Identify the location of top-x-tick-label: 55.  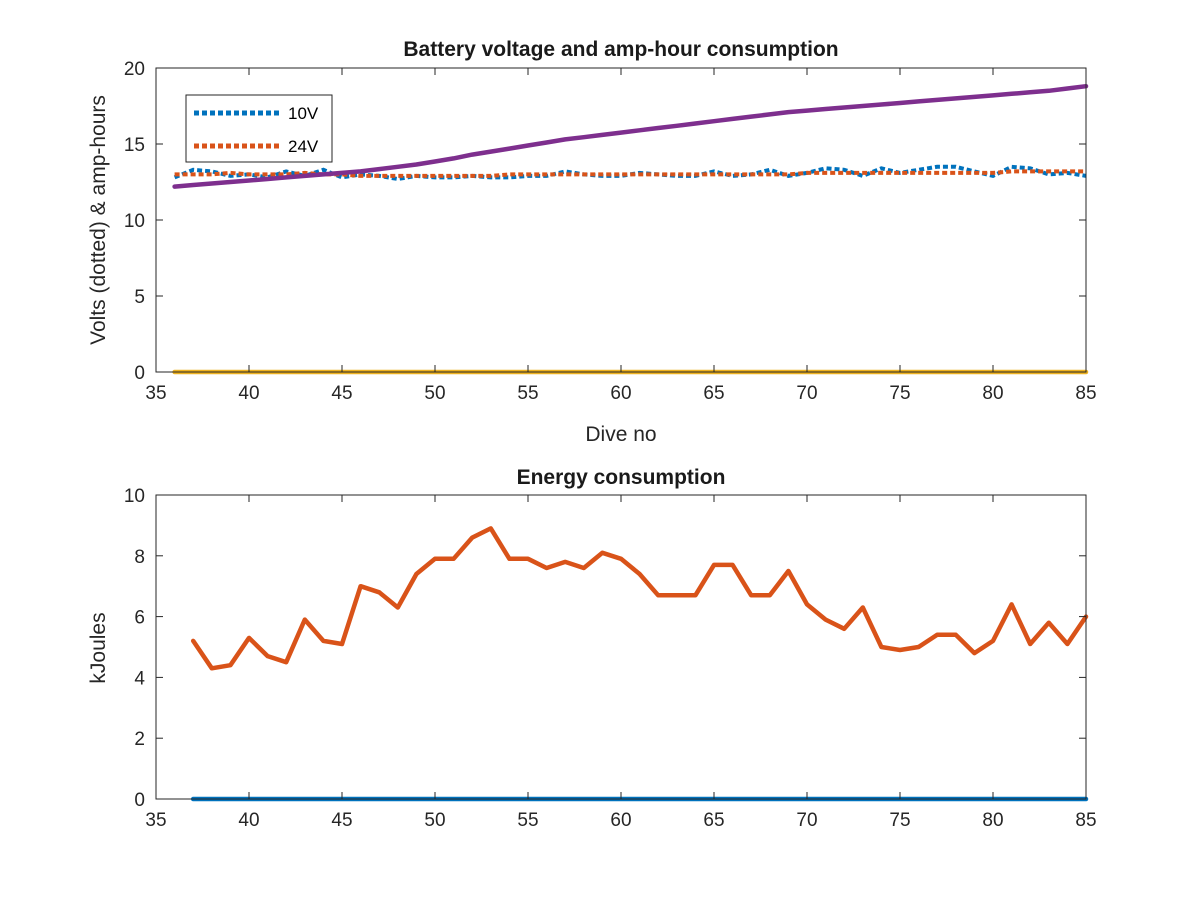
(527, 393).